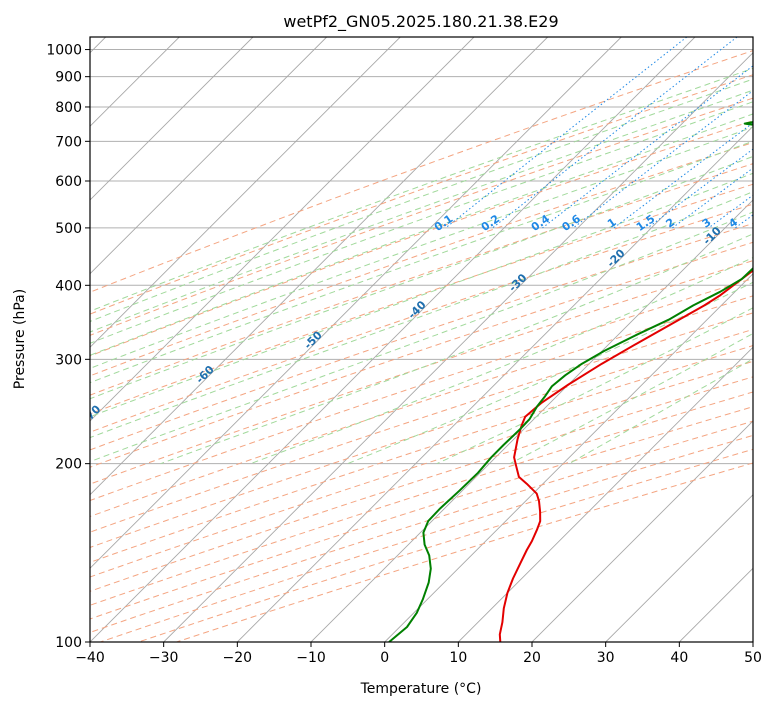  Describe the element at coordinates (68, 286) in the screenshot. I see `y-tick-label: 400` at that location.